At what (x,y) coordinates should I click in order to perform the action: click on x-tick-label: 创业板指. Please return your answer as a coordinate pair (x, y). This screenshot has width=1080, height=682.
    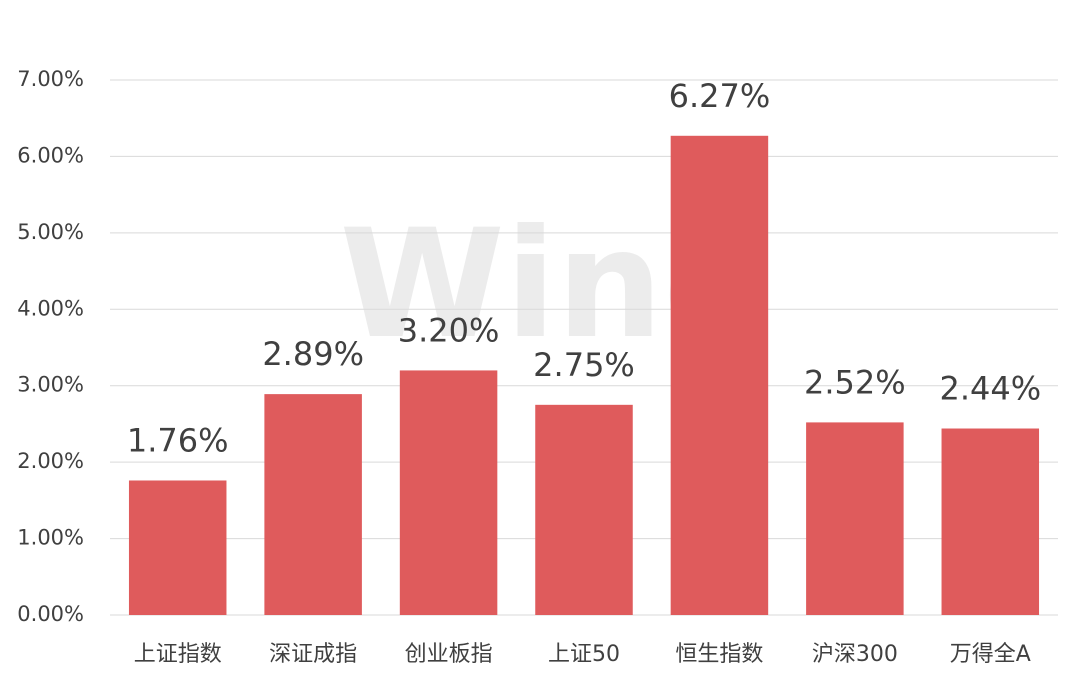
    Looking at the image, I should click on (449, 654).